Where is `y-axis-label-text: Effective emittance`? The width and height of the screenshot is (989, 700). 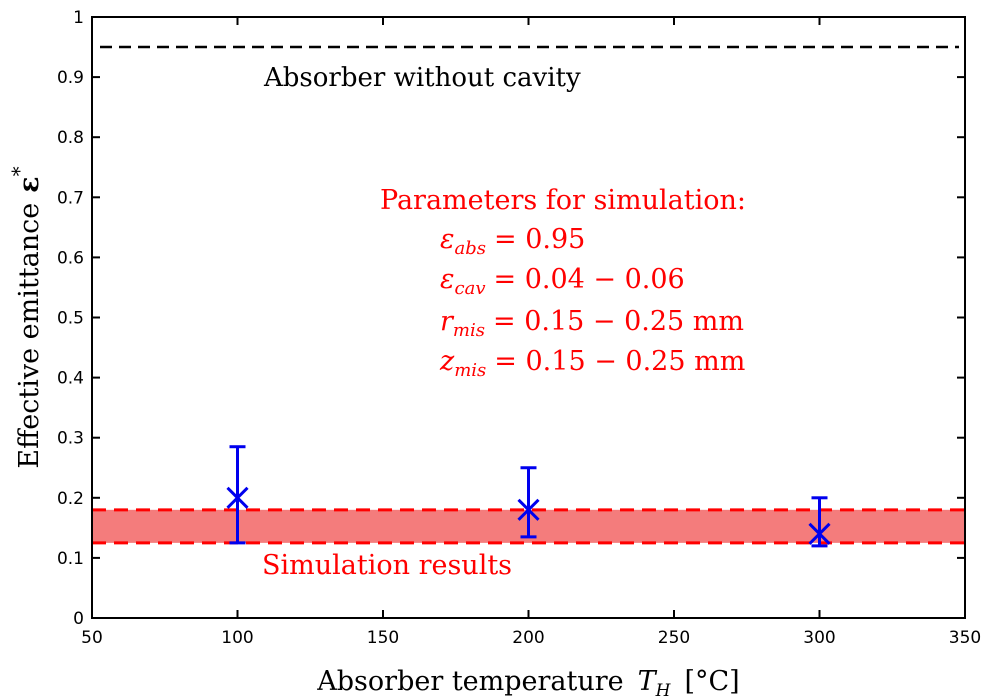
y-axis-label-text: Effective emittance is located at coordinates (29, 336).